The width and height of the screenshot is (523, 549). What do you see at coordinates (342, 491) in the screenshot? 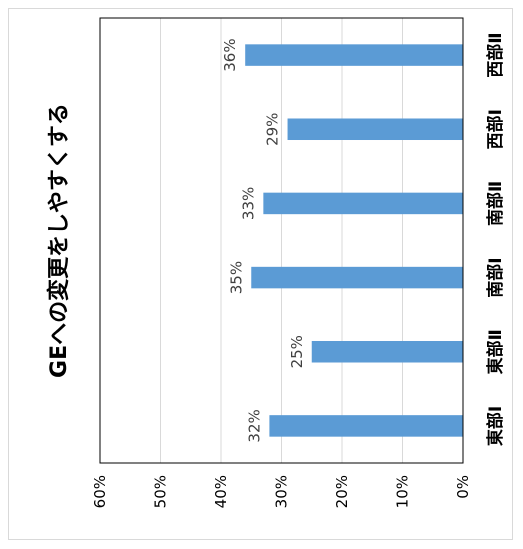
I see `tick-label: 20%` at bounding box center [342, 491].